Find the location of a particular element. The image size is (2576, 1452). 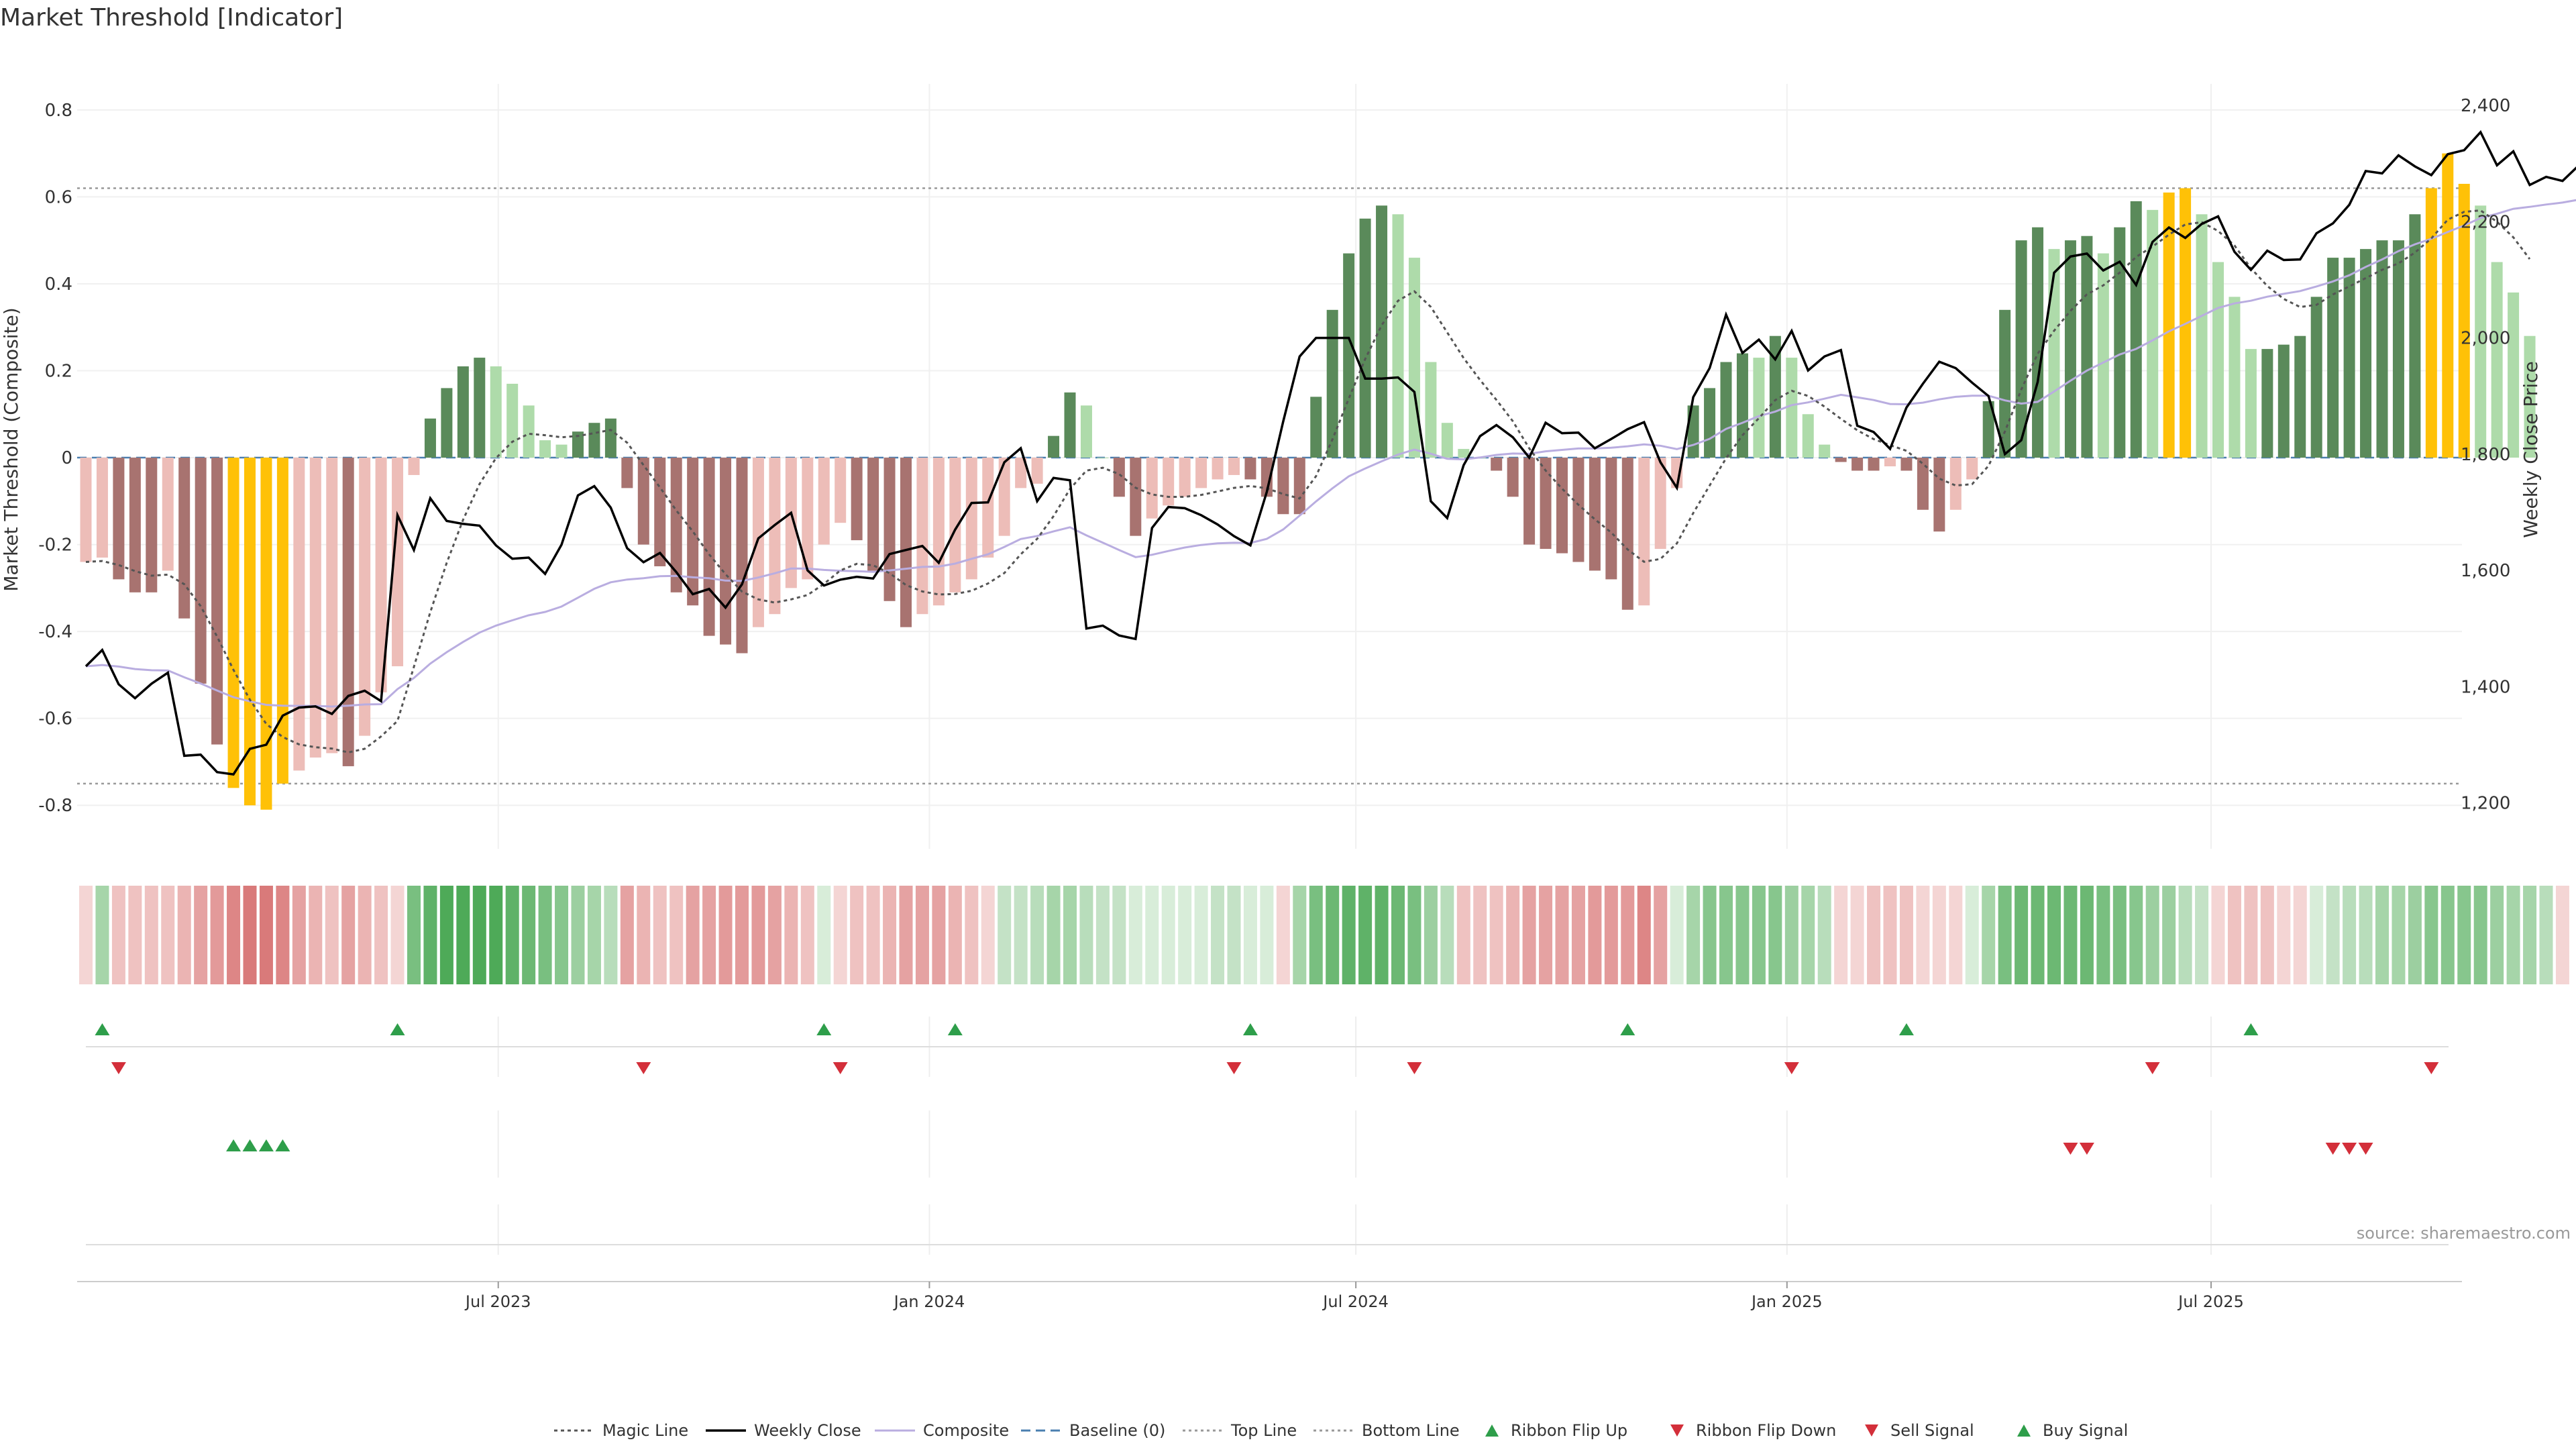

ribbon-layer is located at coordinates (1324, 935).